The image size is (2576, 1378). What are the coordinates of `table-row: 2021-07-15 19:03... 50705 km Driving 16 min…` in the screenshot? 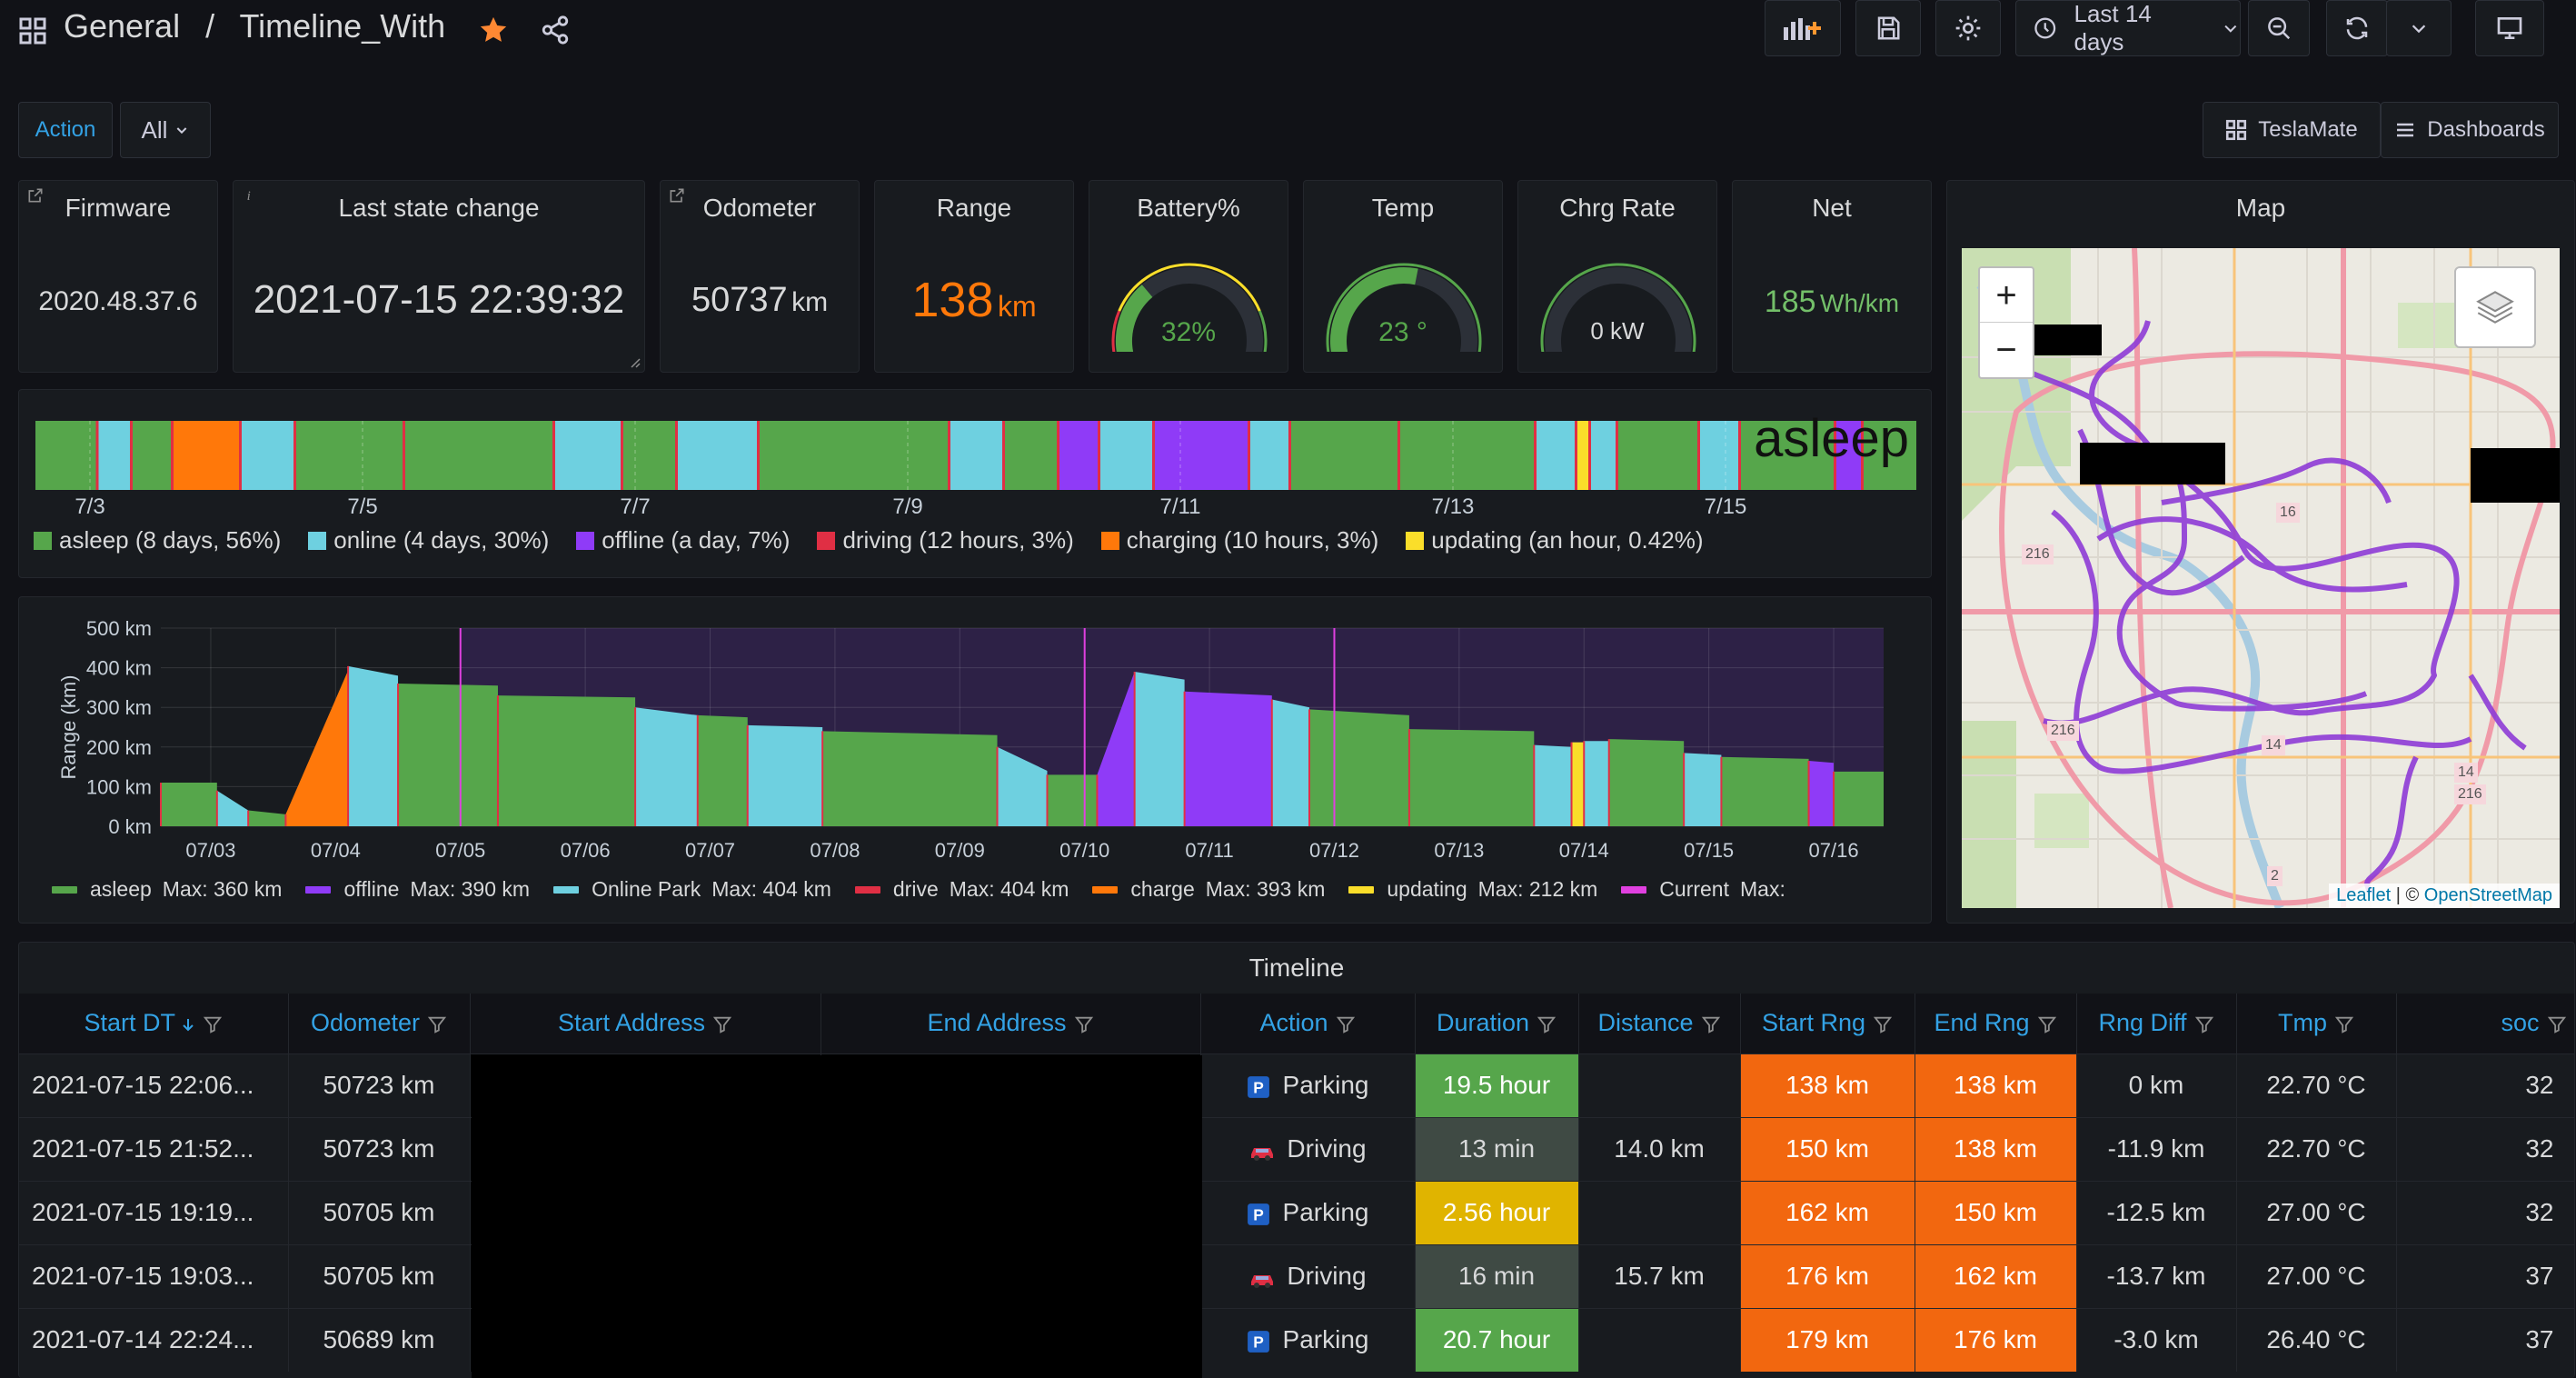 It's located at (1296, 1275).